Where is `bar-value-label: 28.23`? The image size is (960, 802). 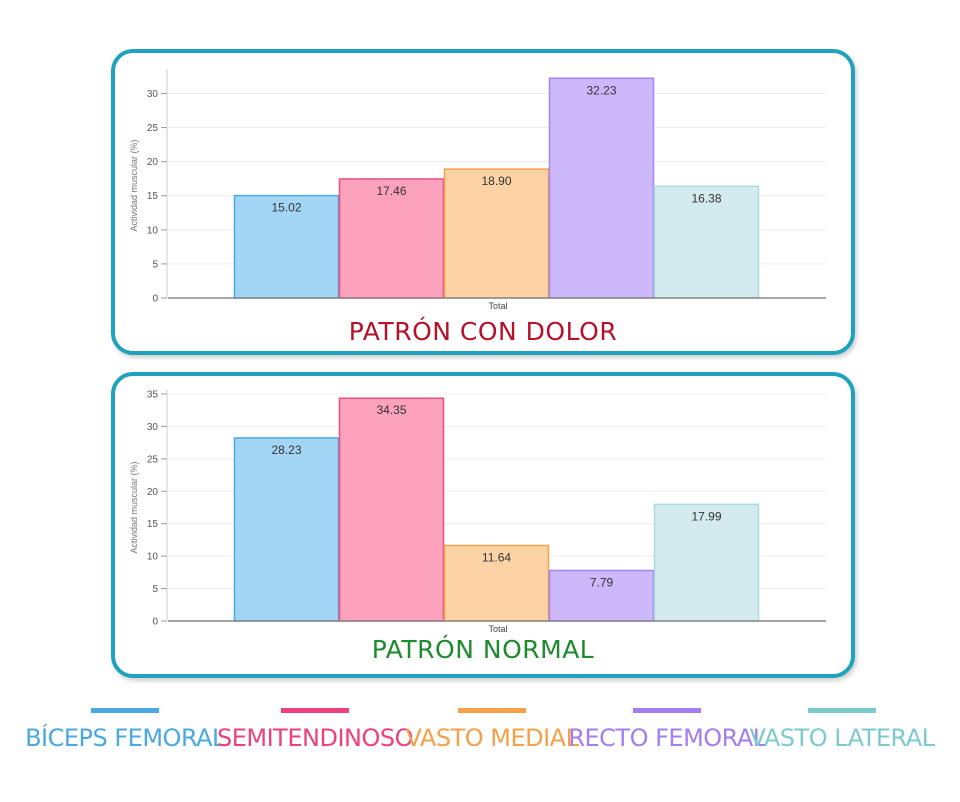
bar-value-label: 28.23 is located at coordinates (286, 450).